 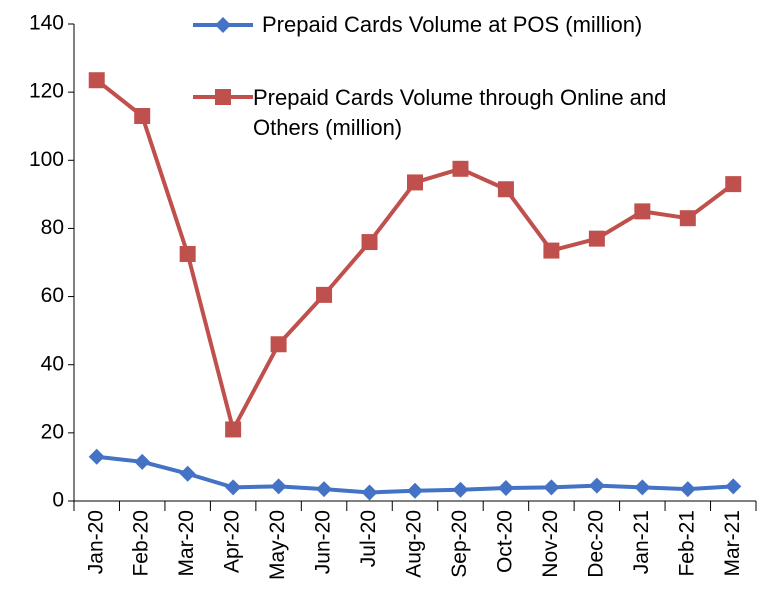 What do you see at coordinates (414, 544) in the screenshot?
I see `x-tick-label: Aug-20` at bounding box center [414, 544].